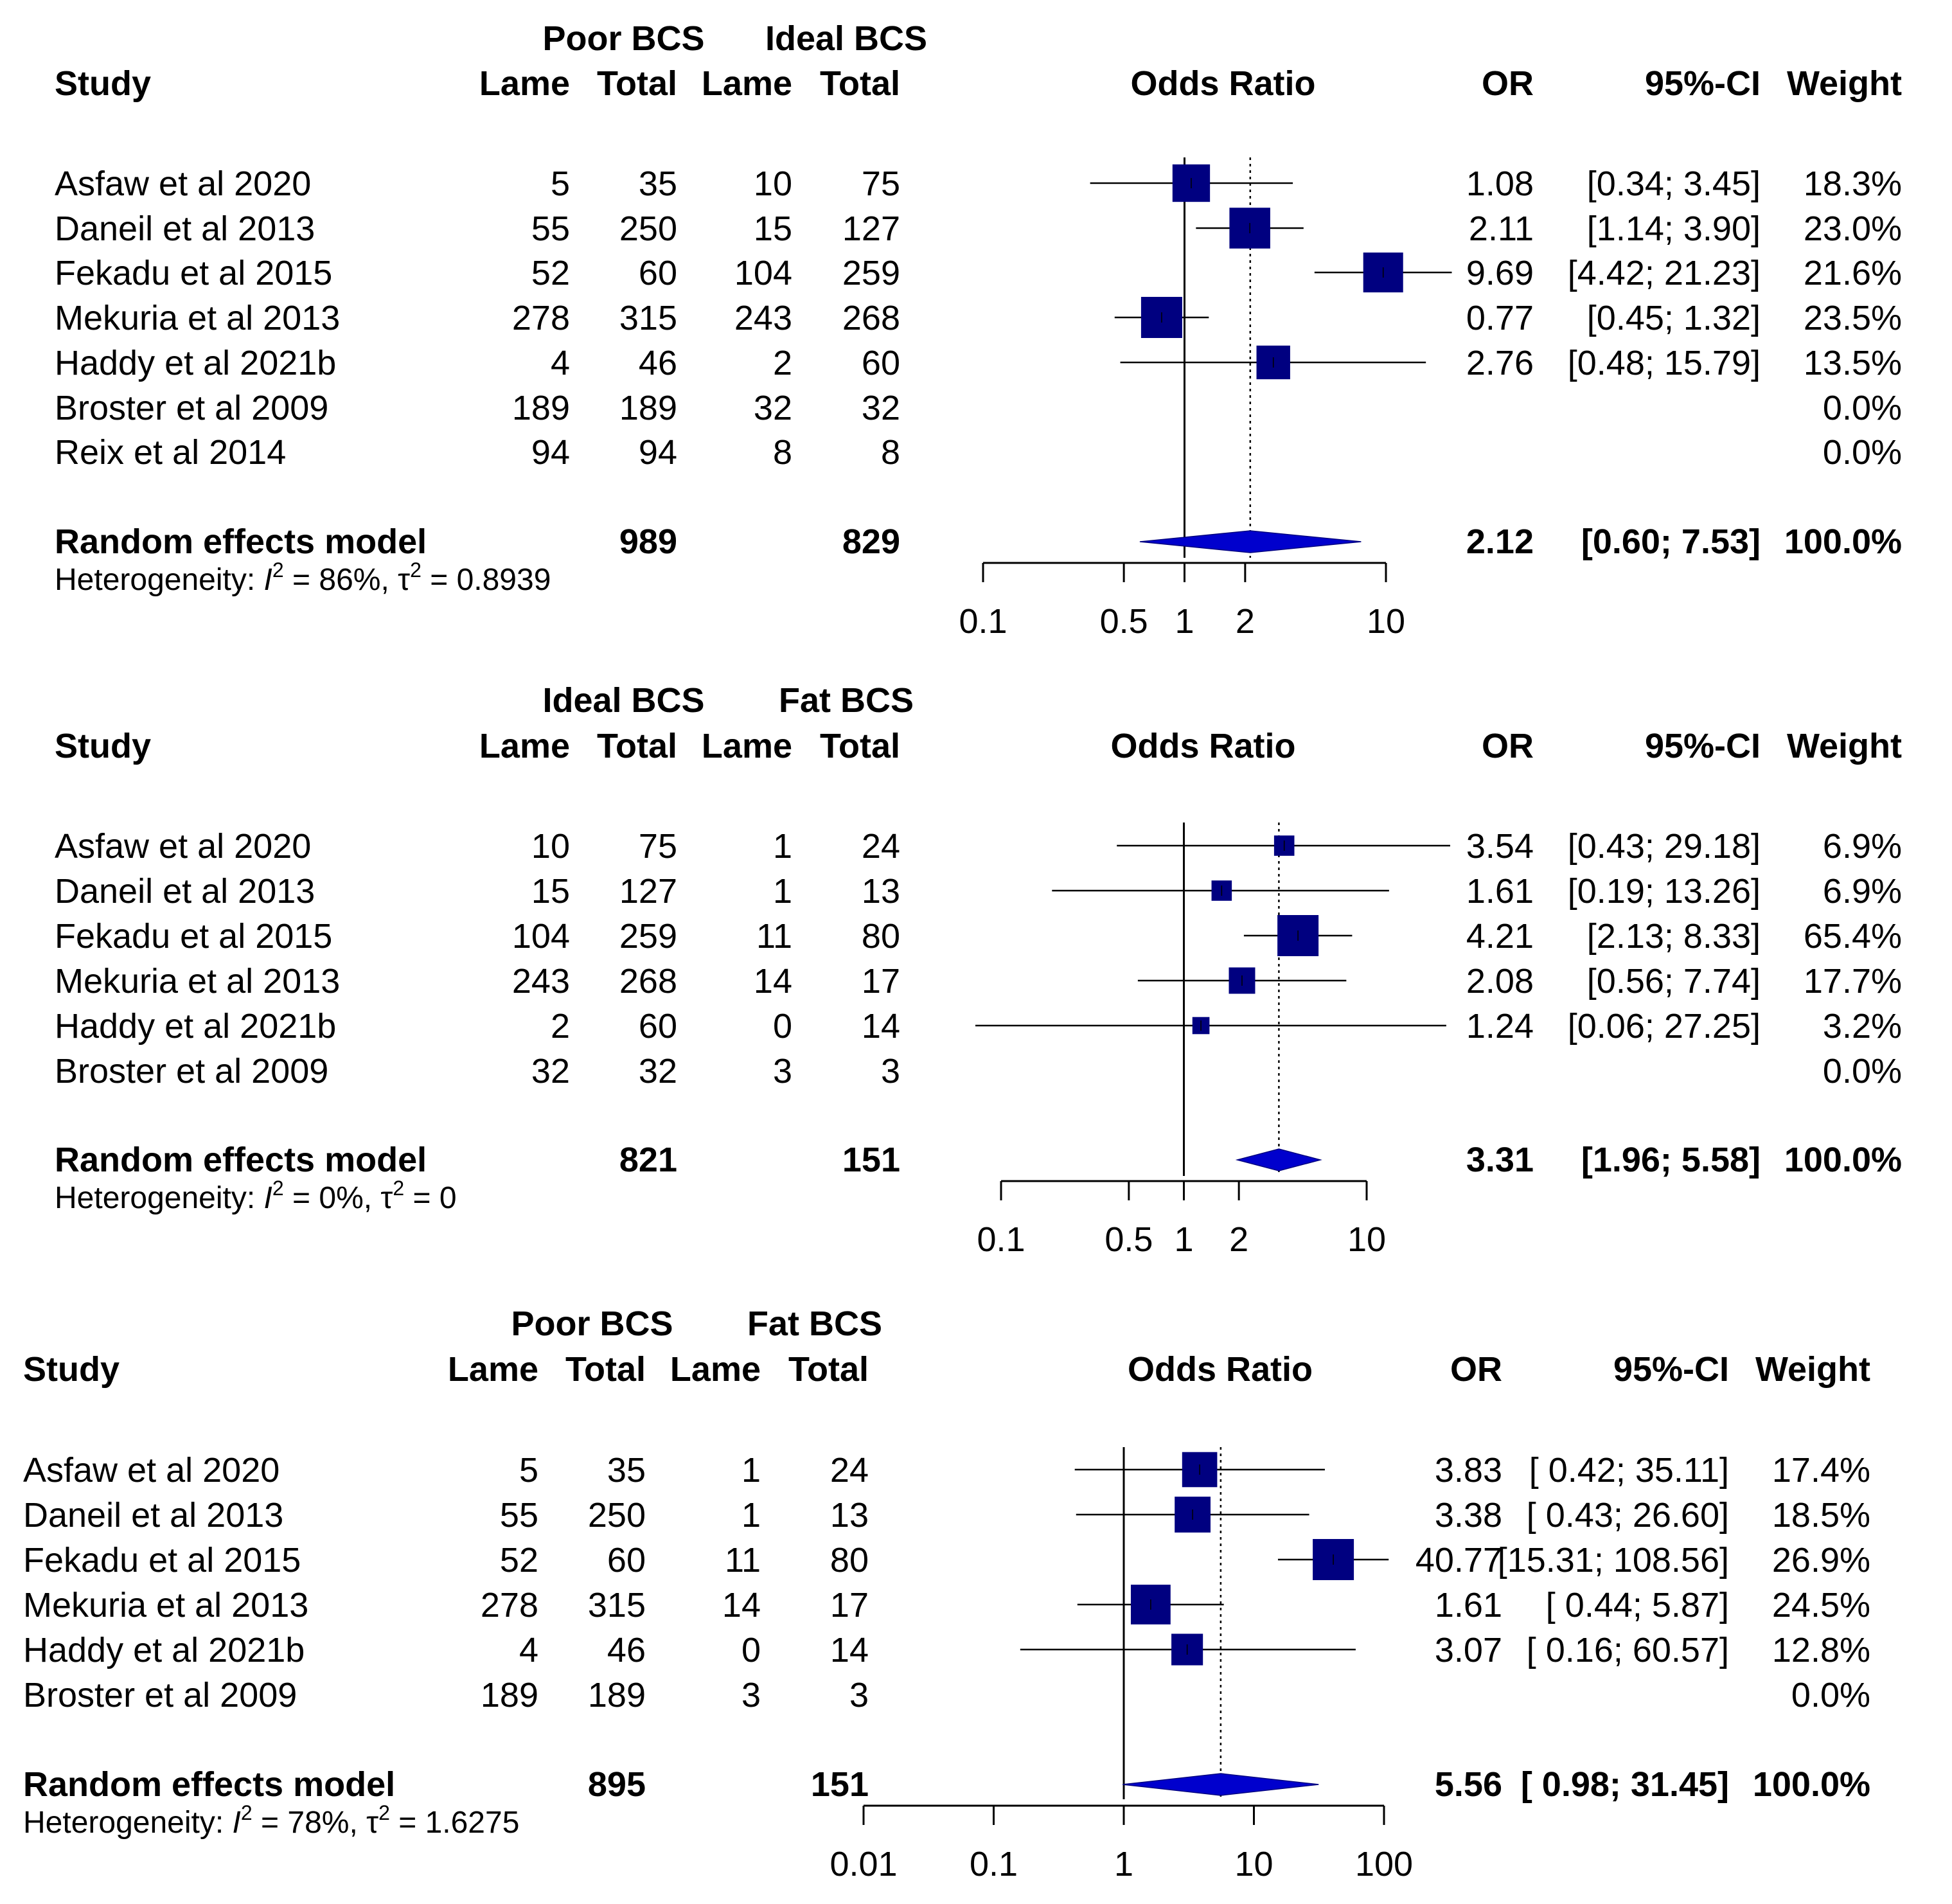  I want to click on heterogeneity-statistic: Heterogeneity: I2 = 86%, τ2 = 0.8939, so click(303, 577).